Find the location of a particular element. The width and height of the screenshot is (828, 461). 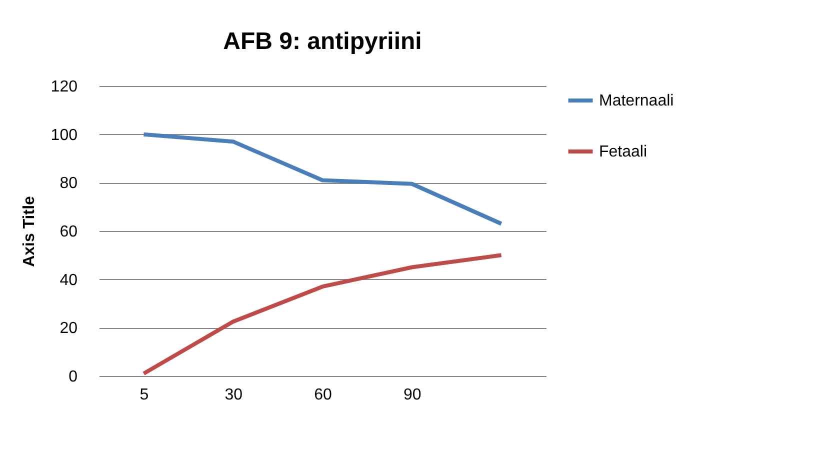

x-tick-label: 5 is located at coordinates (144, 395).